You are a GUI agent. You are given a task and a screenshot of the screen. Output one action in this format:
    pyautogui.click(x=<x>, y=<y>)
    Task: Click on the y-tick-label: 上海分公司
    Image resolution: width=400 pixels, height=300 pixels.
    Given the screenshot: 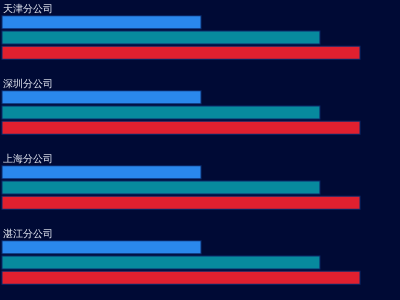 What is the action you would take?
    pyautogui.click(x=28, y=159)
    